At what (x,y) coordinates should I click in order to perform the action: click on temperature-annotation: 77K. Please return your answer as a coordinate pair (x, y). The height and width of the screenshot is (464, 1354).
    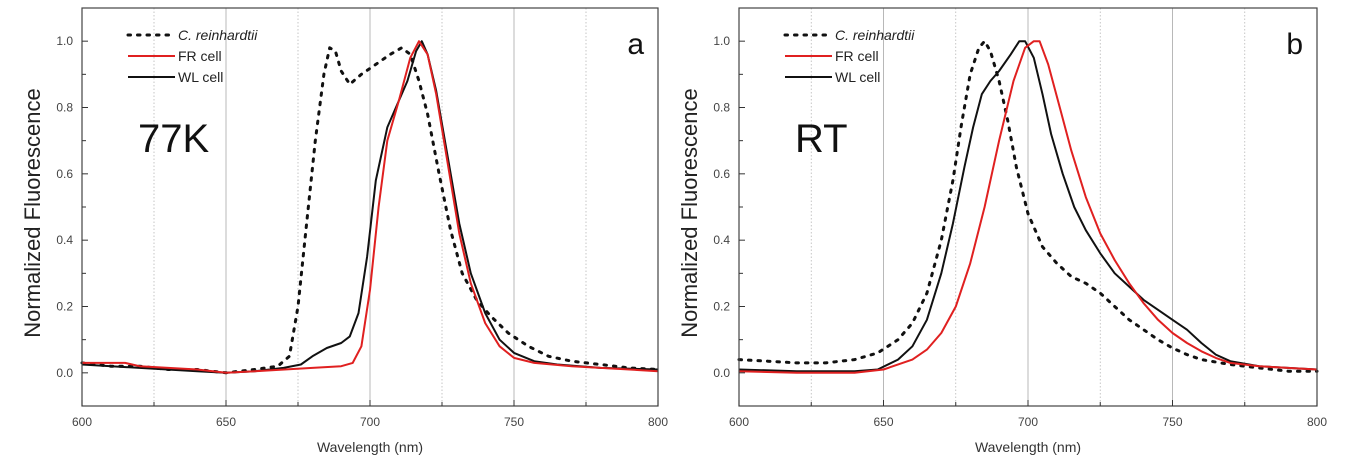
    Looking at the image, I should click on (173, 139).